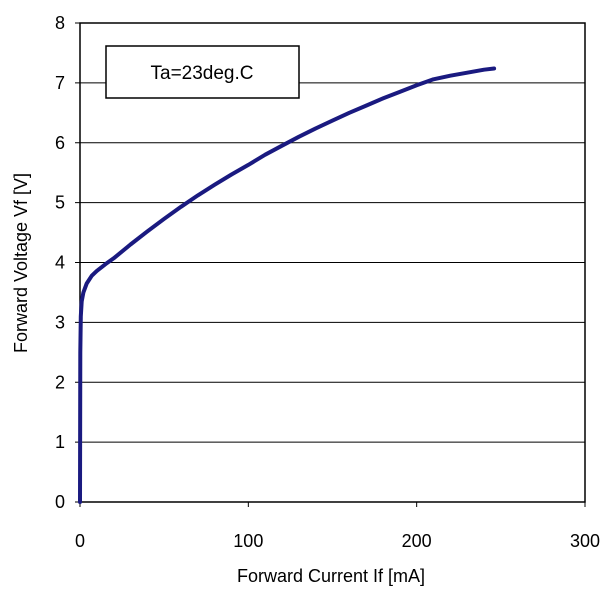 The width and height of the screenshot is (610, 593). Describe the element at coordinates (60, 203) in the screenshot. I see `y-tick-label: 5` at that location.